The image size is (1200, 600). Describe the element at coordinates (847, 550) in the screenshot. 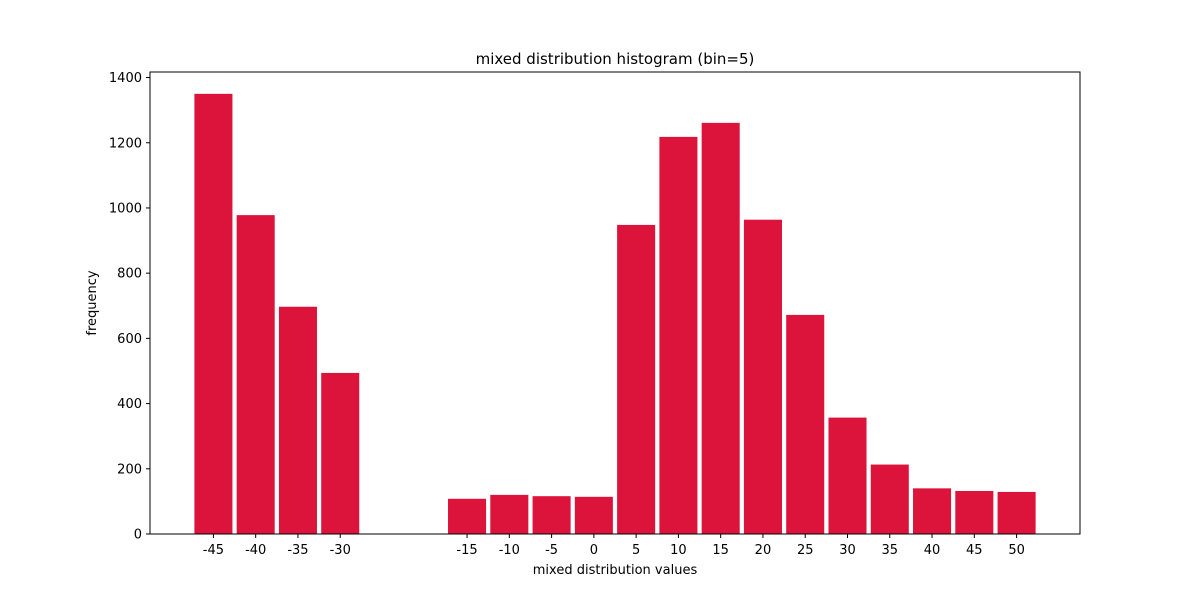

I see `x-tick-label: 30` at that location.